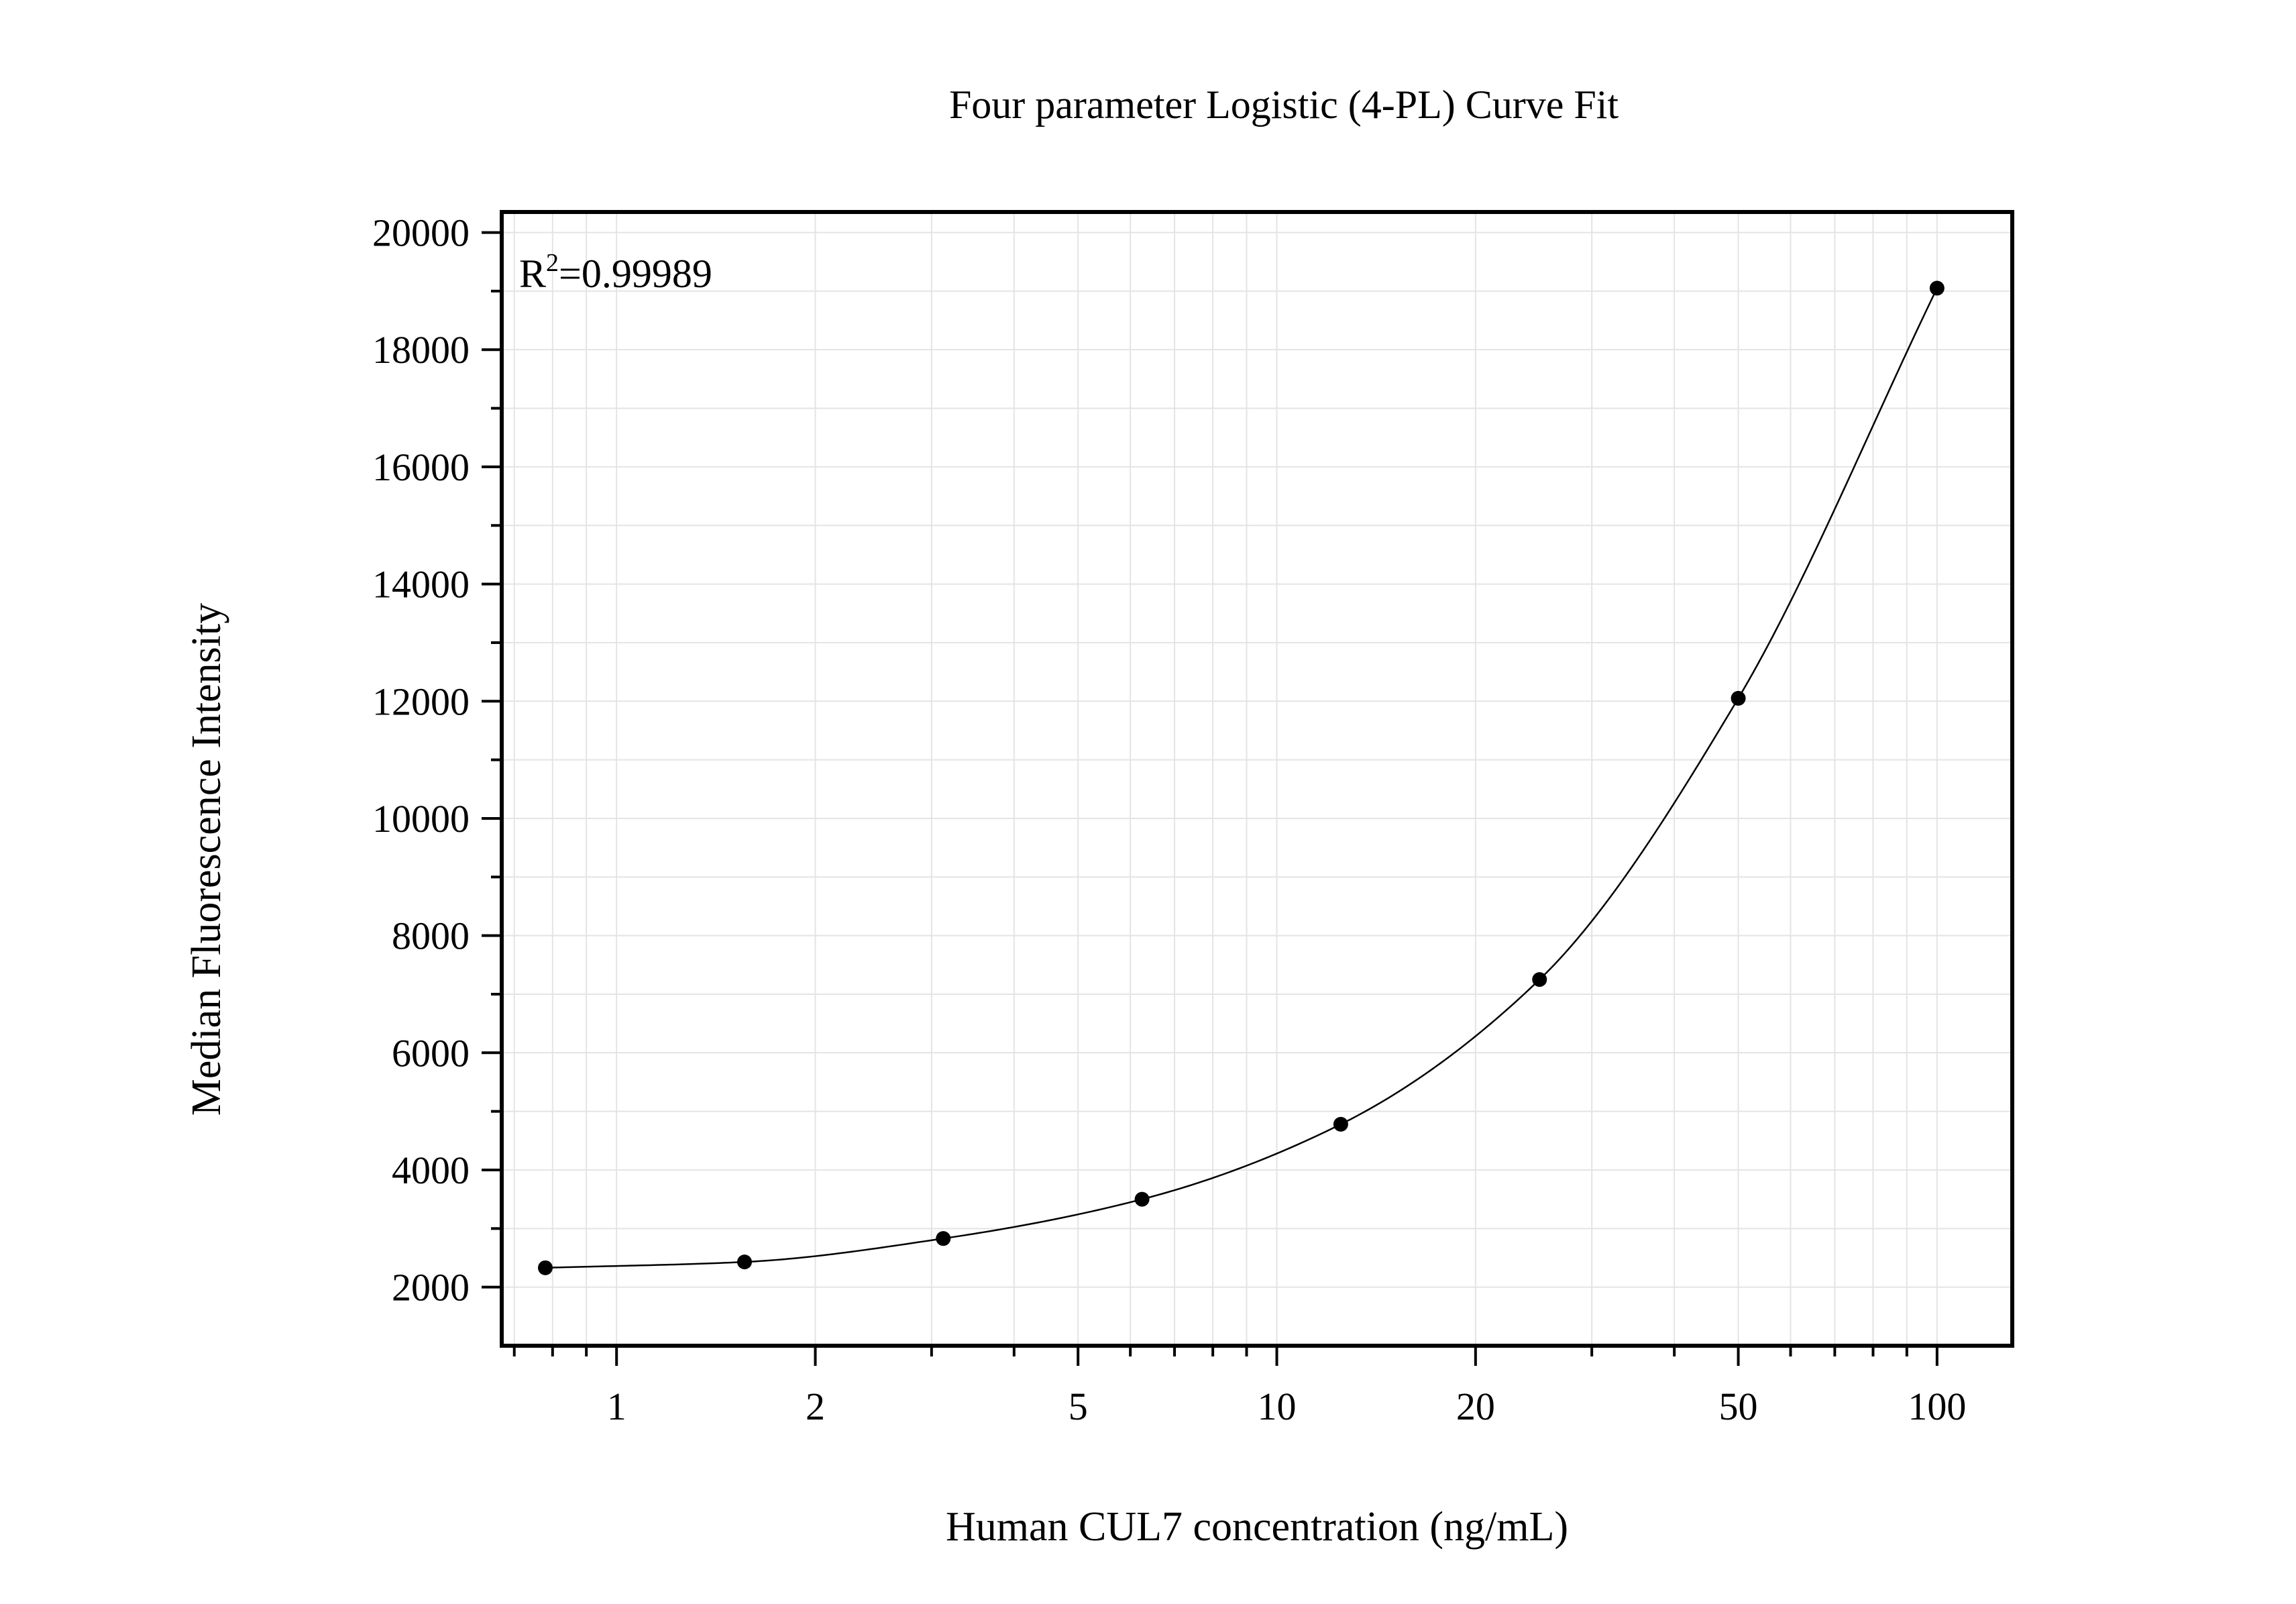  I want to click on r-squared-value: =0.99989, so click(635, 274).